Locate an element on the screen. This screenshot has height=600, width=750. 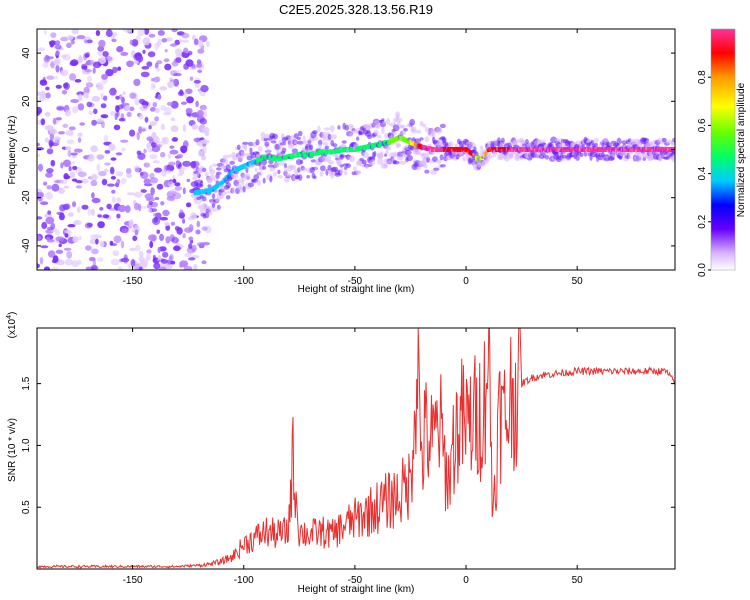
y-tick-label: 20 is located at coordinates (26, 101).